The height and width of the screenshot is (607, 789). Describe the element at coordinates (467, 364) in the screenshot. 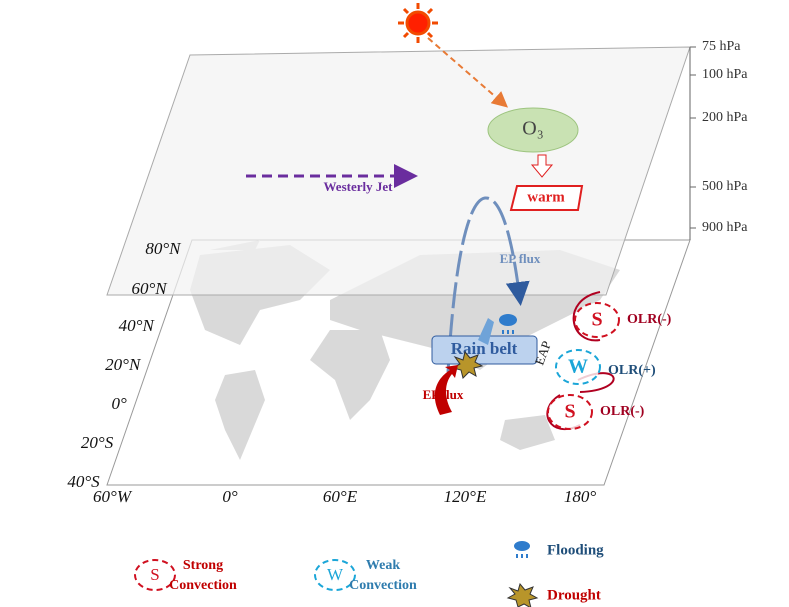

I see `drought-icon` at that location.